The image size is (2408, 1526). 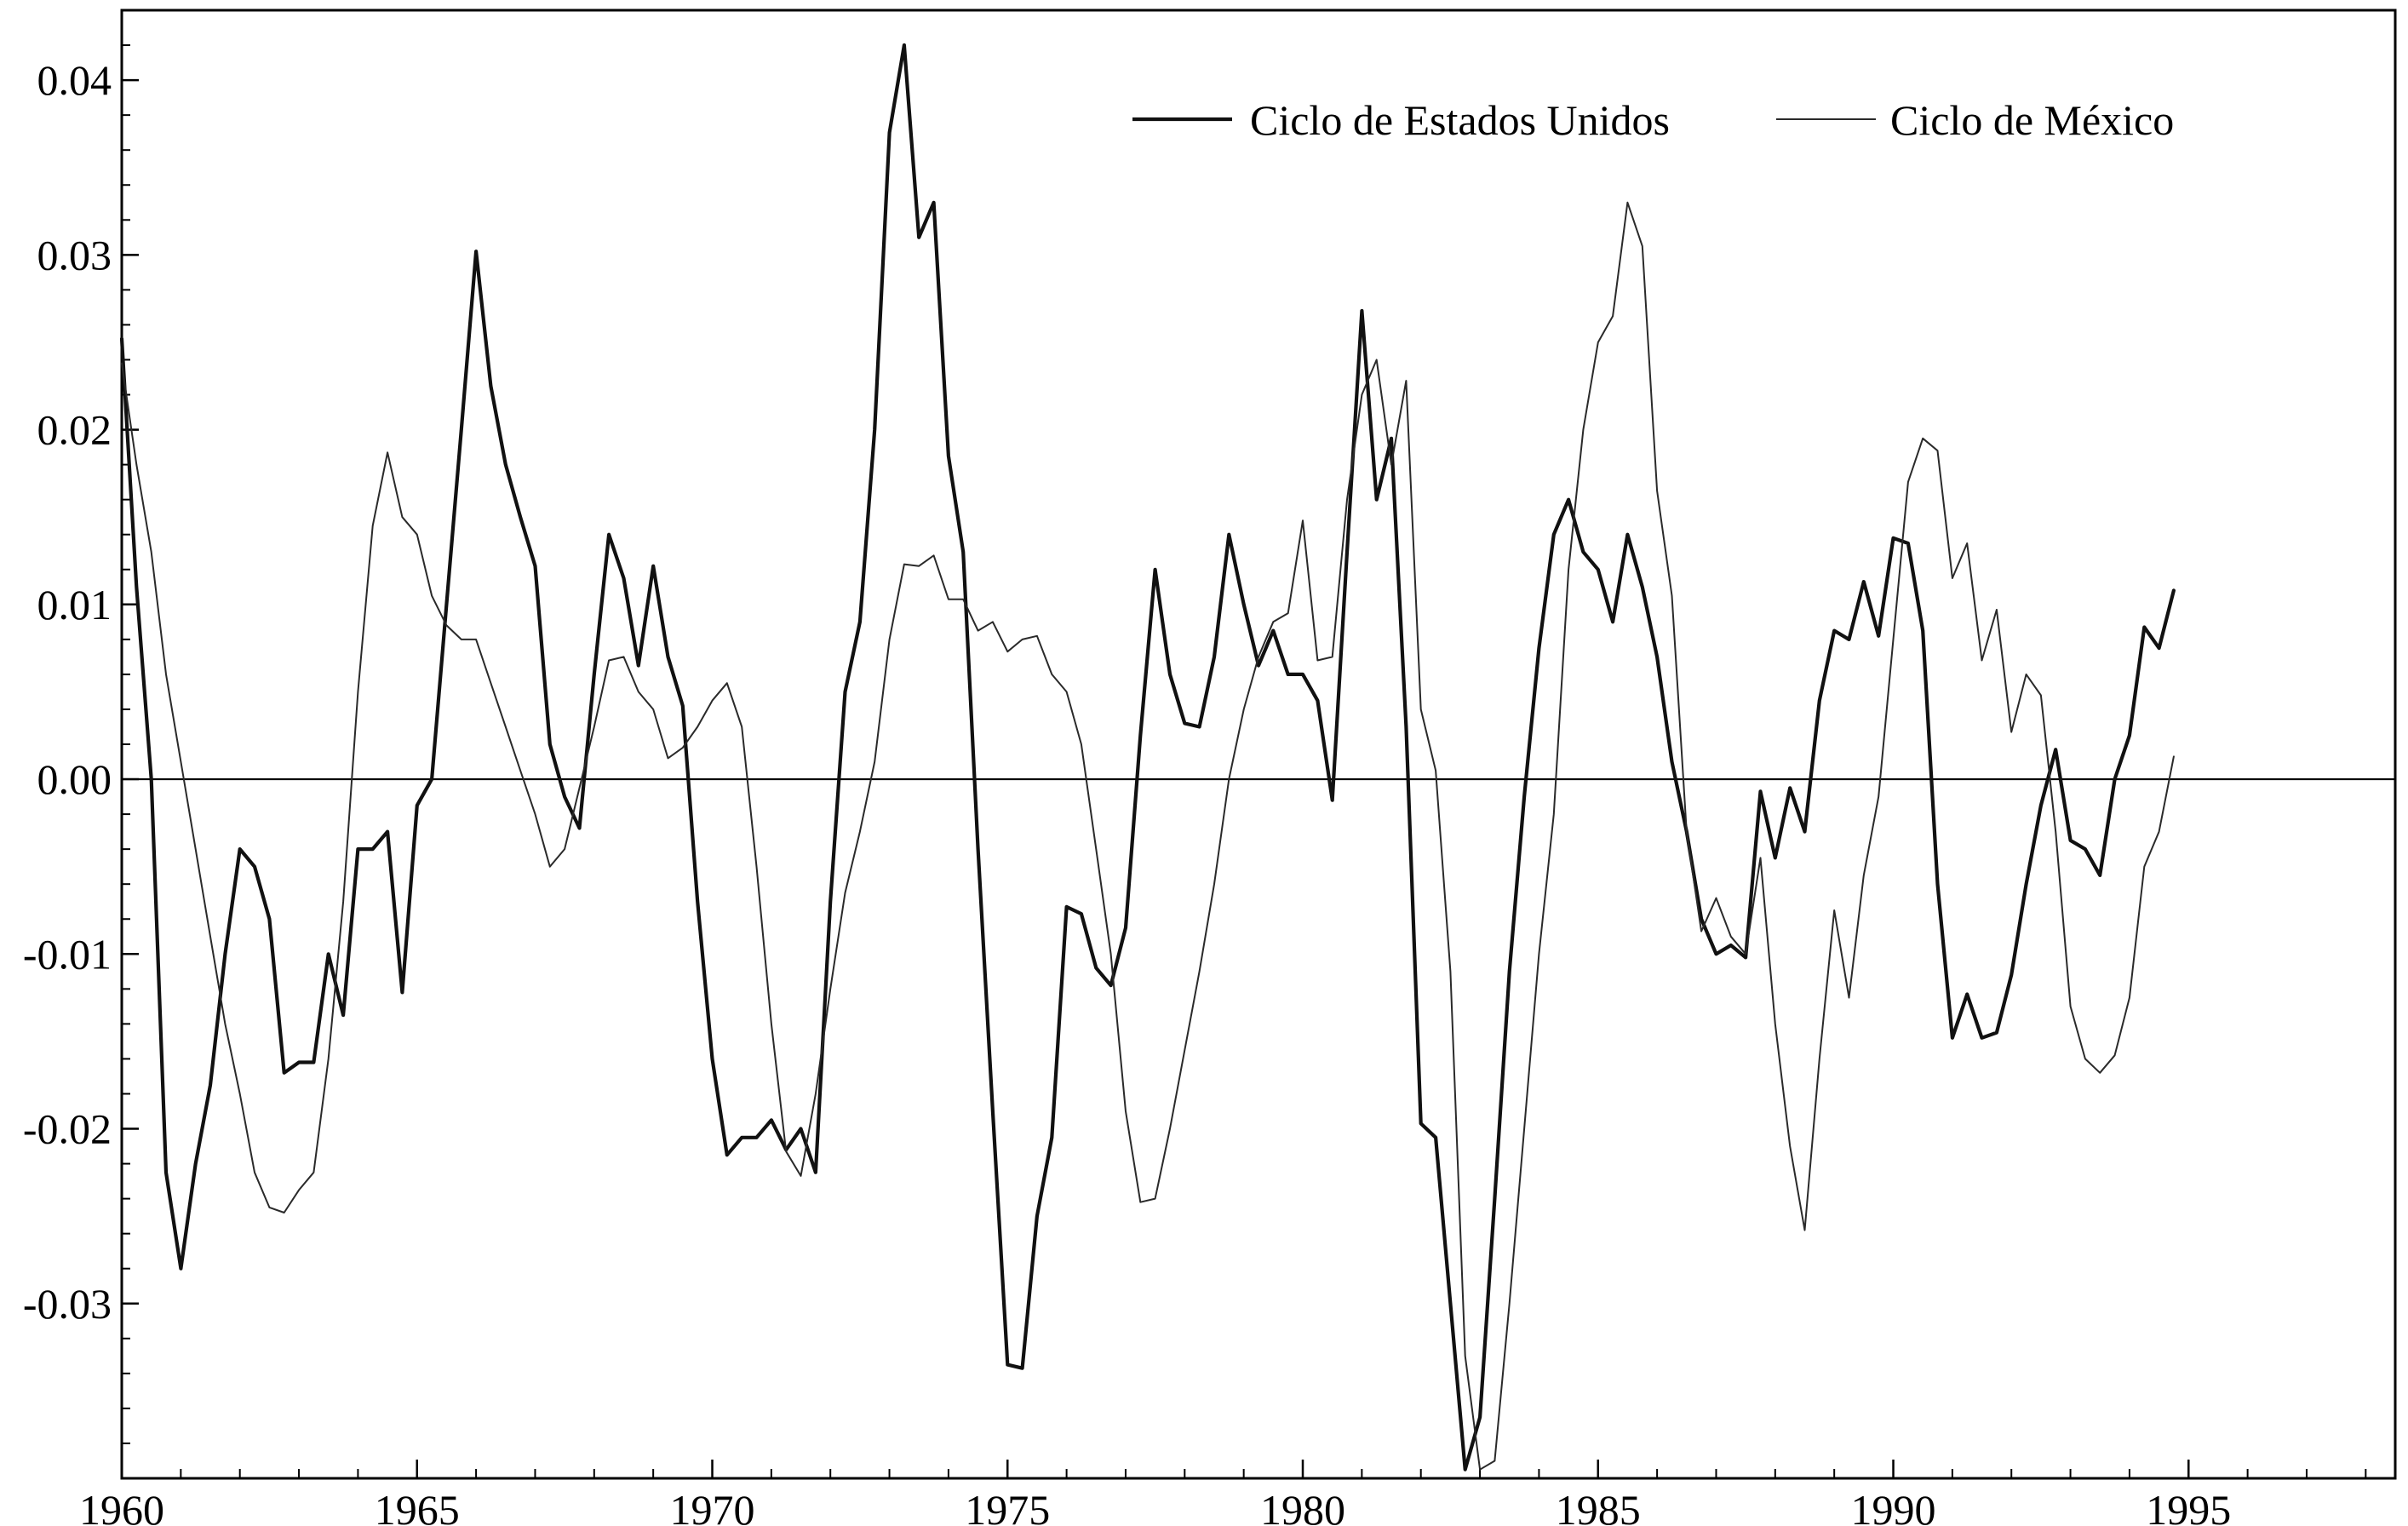 What do you see at coordinates (417, 1506) in the screenshot?
I see `x-tick-label: 1965` at bounding box center [417, 1506].